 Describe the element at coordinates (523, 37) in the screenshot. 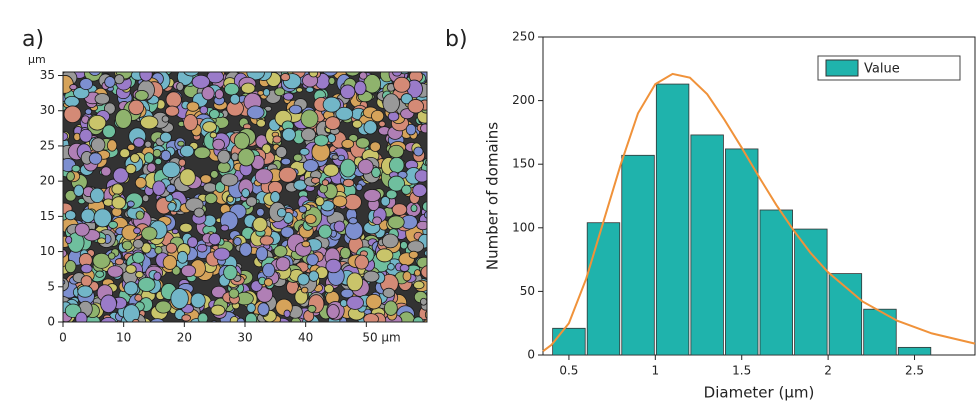

I see `y-tick-label: 250` at that location.